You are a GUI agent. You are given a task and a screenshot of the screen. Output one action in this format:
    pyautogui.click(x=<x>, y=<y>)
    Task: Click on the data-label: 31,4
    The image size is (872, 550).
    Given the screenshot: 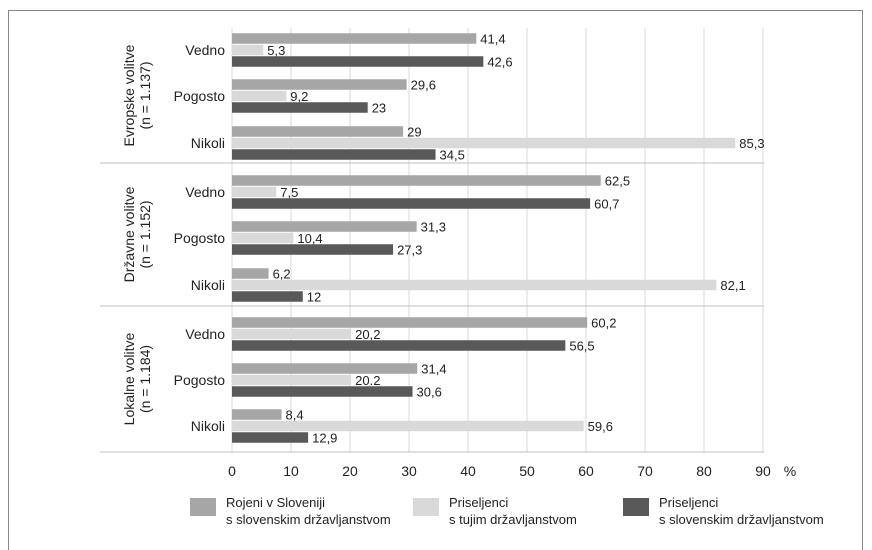 What is the action you would take?
    pyautogui.click(x=433, y=368)
    